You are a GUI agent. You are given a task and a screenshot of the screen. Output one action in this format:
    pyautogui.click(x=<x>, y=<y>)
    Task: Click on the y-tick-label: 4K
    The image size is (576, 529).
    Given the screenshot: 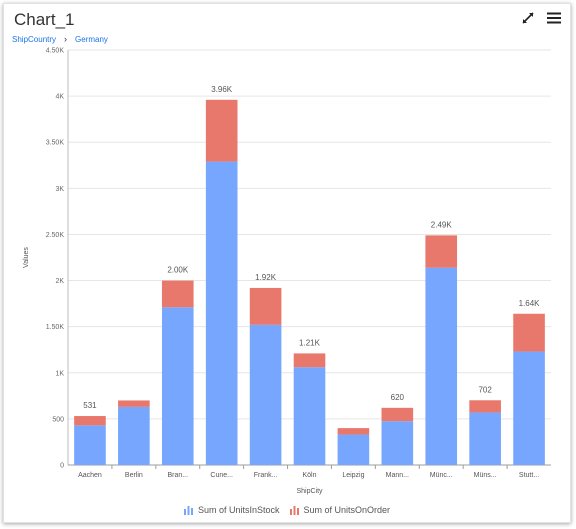 What is the action you would take?
    pyautogui.click(x=59, y=97)
    